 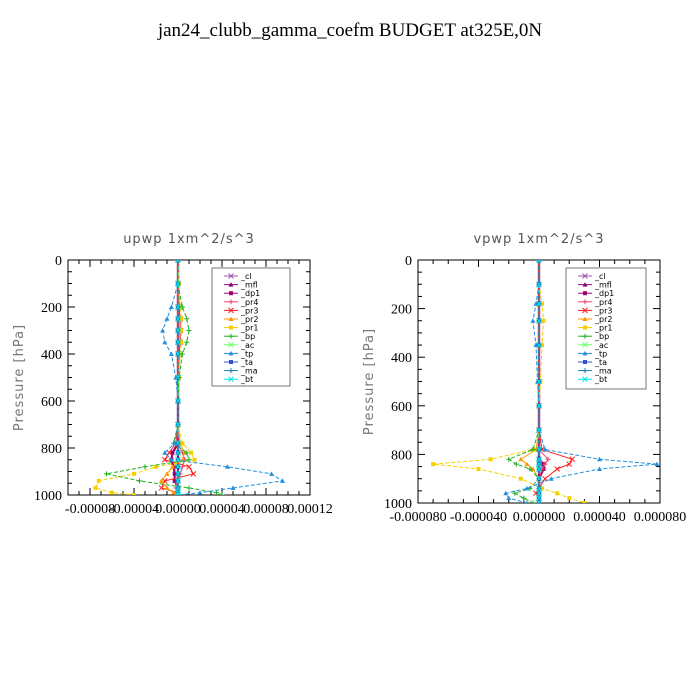 I want to click on legend-box, so click(x=606, y=328).